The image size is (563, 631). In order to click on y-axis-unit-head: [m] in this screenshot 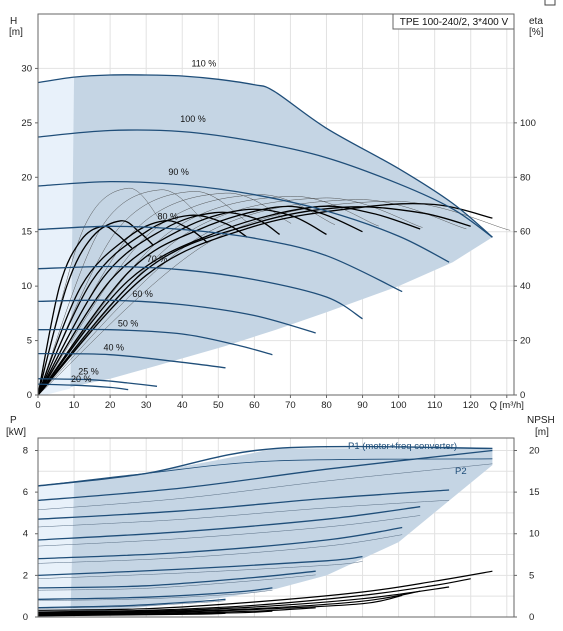, I will do `click(16, 32)`.